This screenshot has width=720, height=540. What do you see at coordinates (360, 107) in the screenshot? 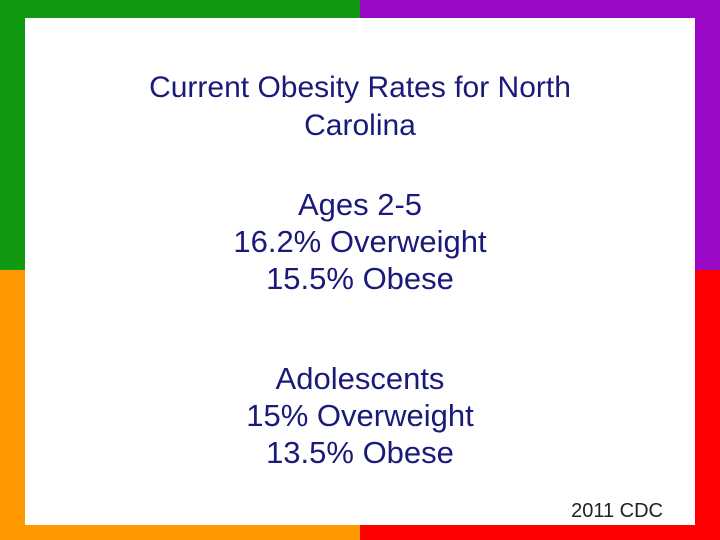
I see `slide-title: Current Obesity Rates for North Carolina` at bounding box center [360, 107].